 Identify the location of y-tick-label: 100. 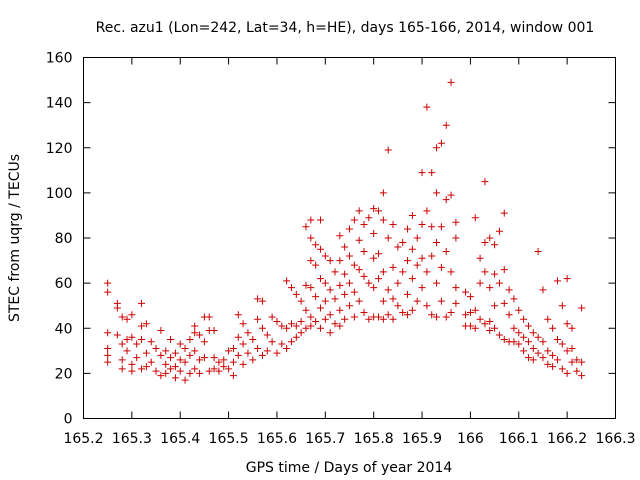
(59, 194).